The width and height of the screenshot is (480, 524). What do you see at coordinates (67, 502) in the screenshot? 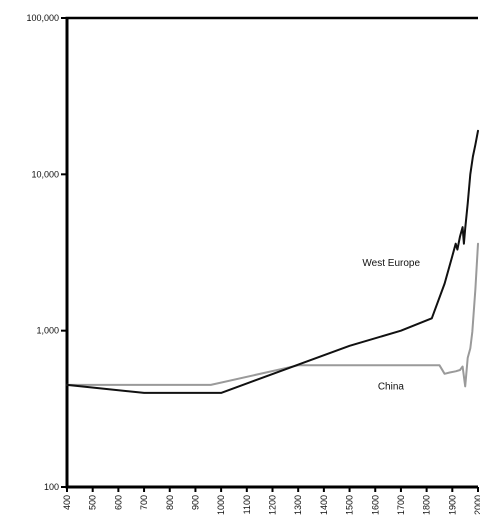
I see `x-tick-label: 400` at bounding box center [67, 502].